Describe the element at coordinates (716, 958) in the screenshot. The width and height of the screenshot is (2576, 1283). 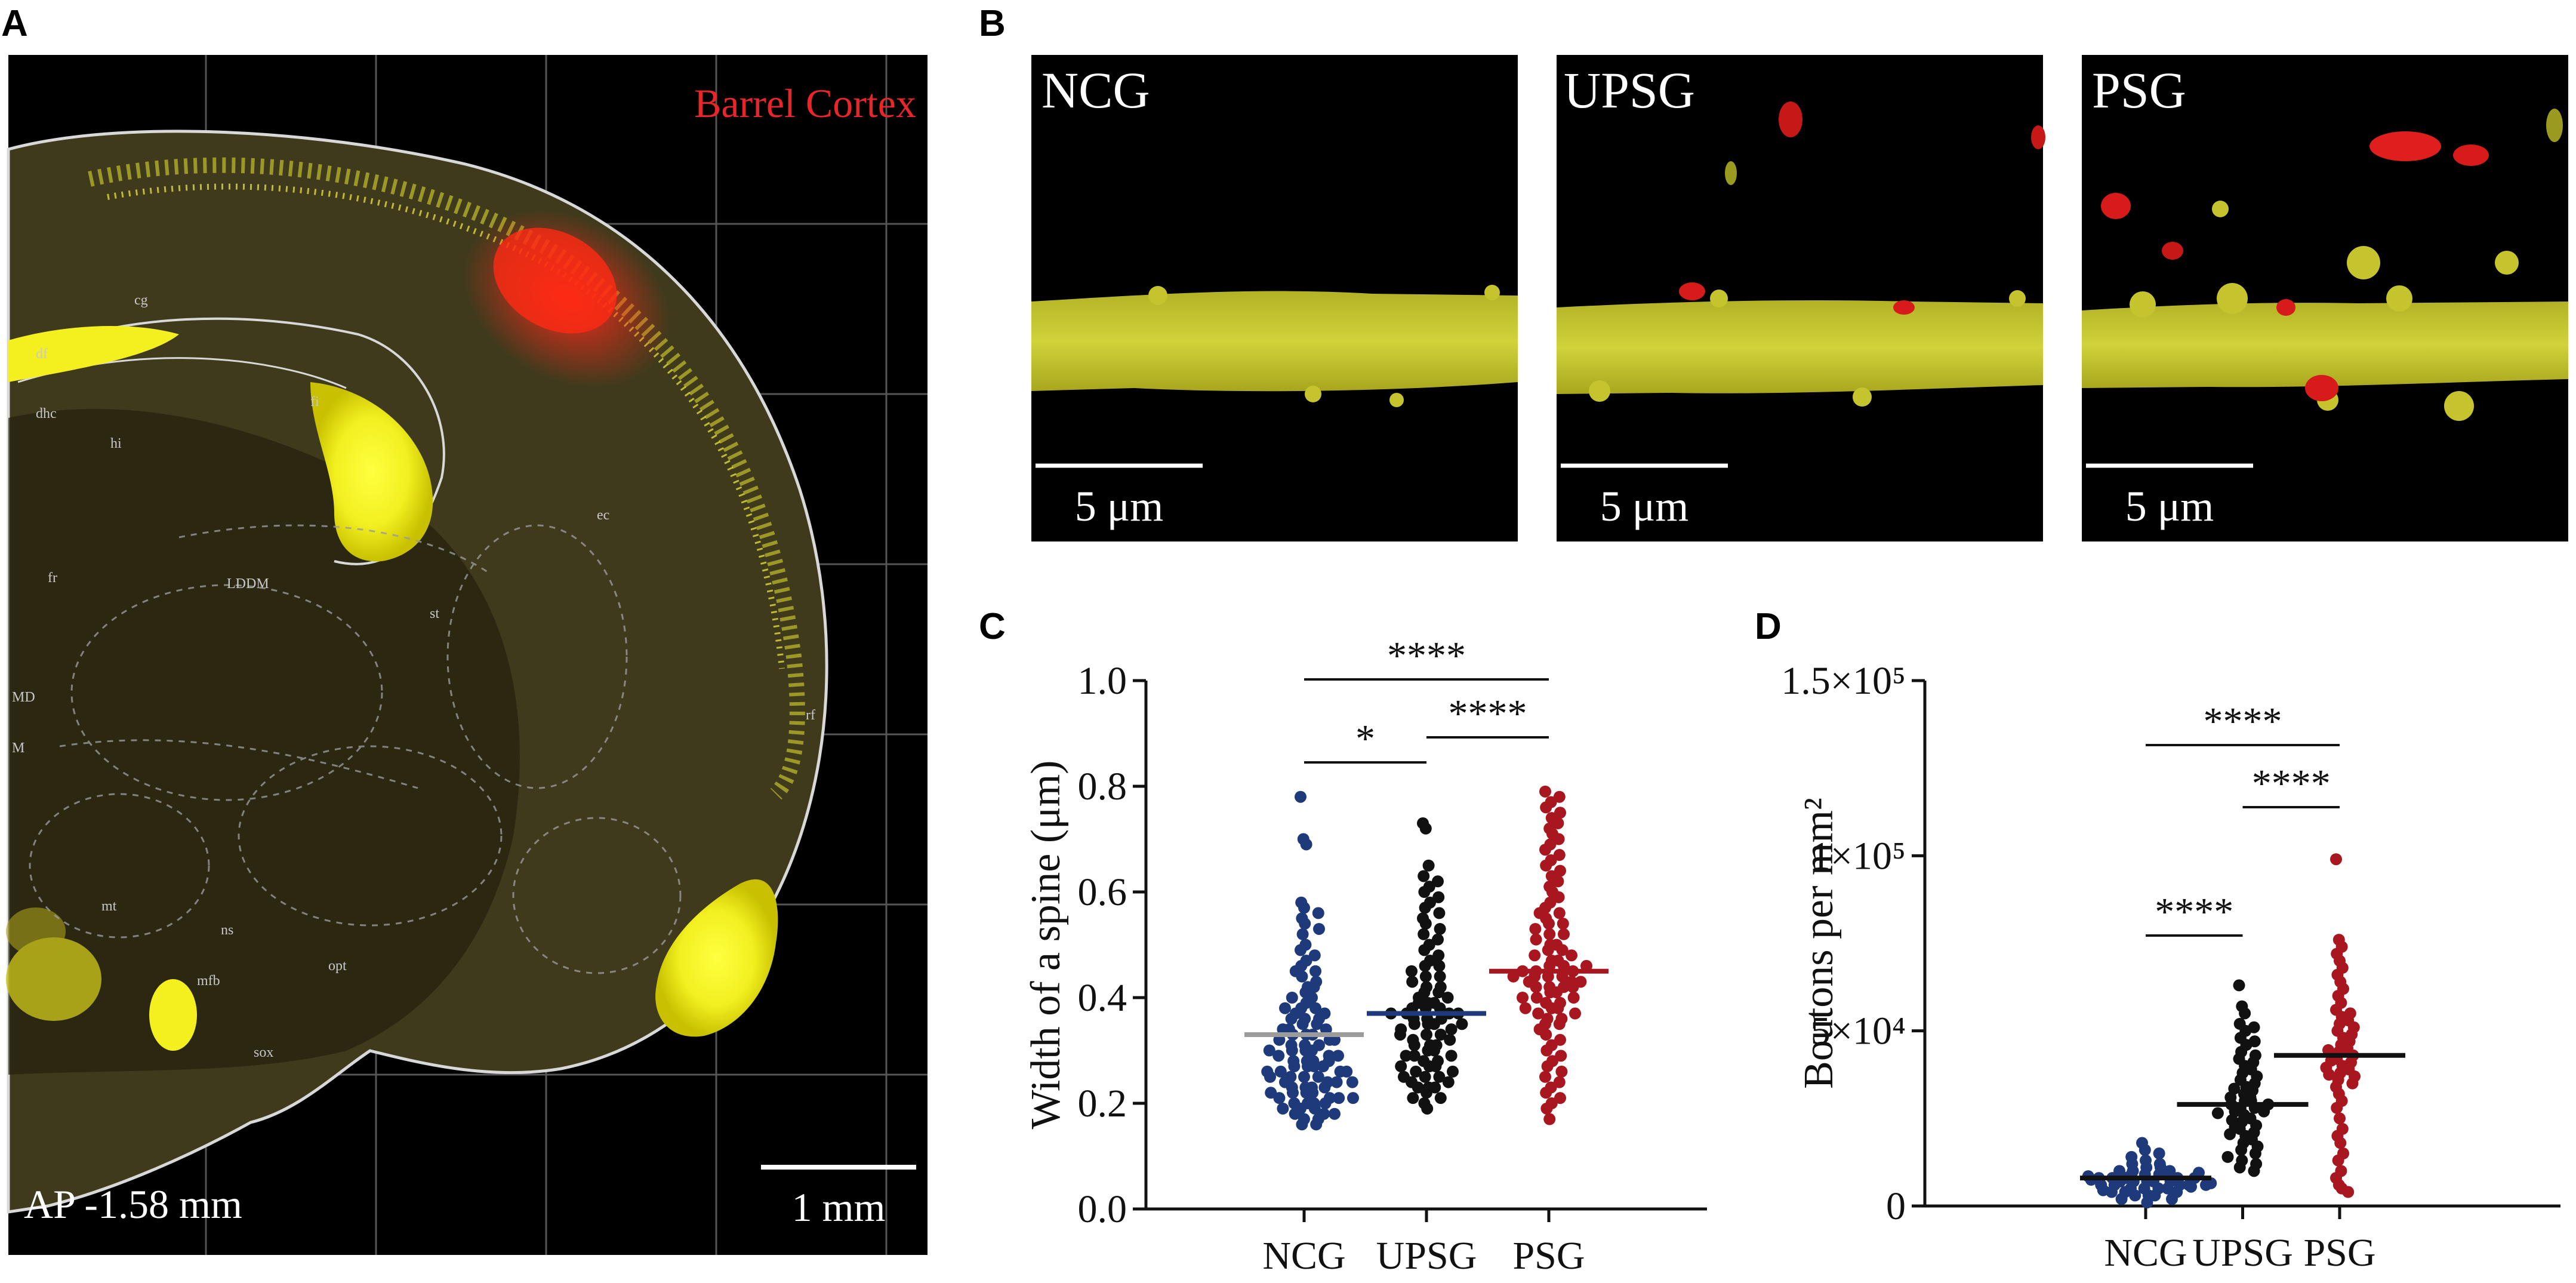
I see `thalamus-yellow-blob` at that location.